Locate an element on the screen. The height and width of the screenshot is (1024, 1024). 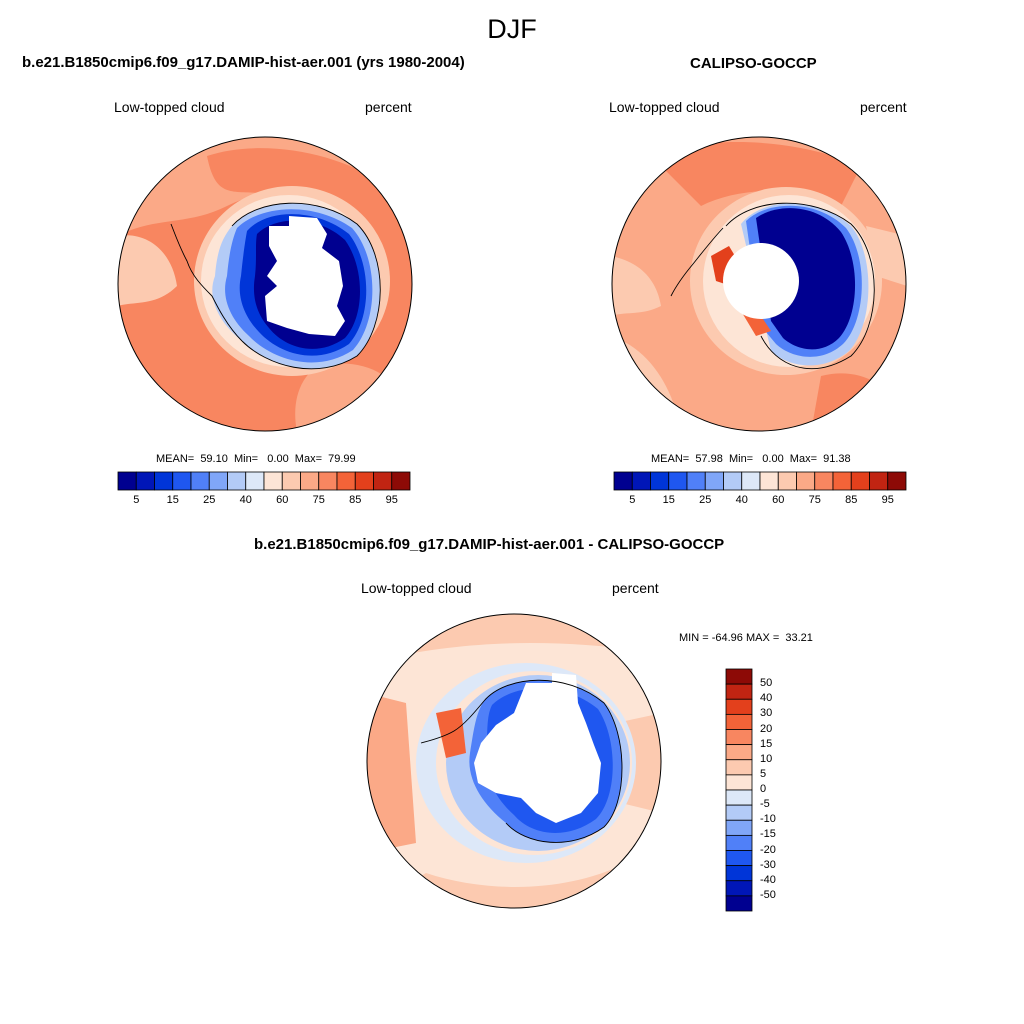
model-colorbar is located at coordinates (264, 481).